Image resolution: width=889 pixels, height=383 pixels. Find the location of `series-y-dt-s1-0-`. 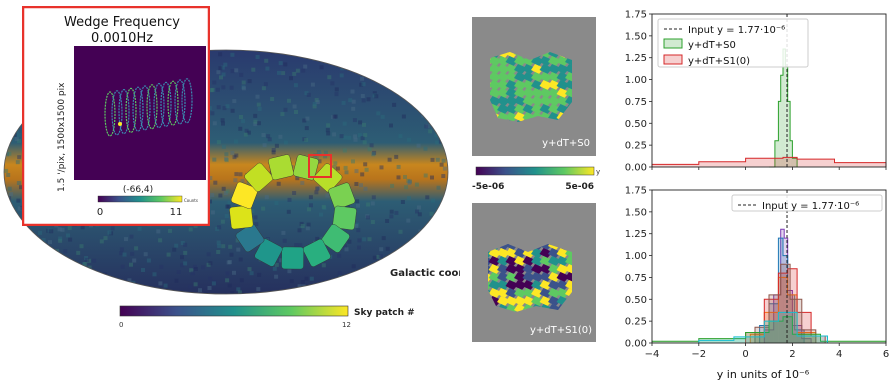

series-y-dt-s1-0- is located at coordinates (769, 161).